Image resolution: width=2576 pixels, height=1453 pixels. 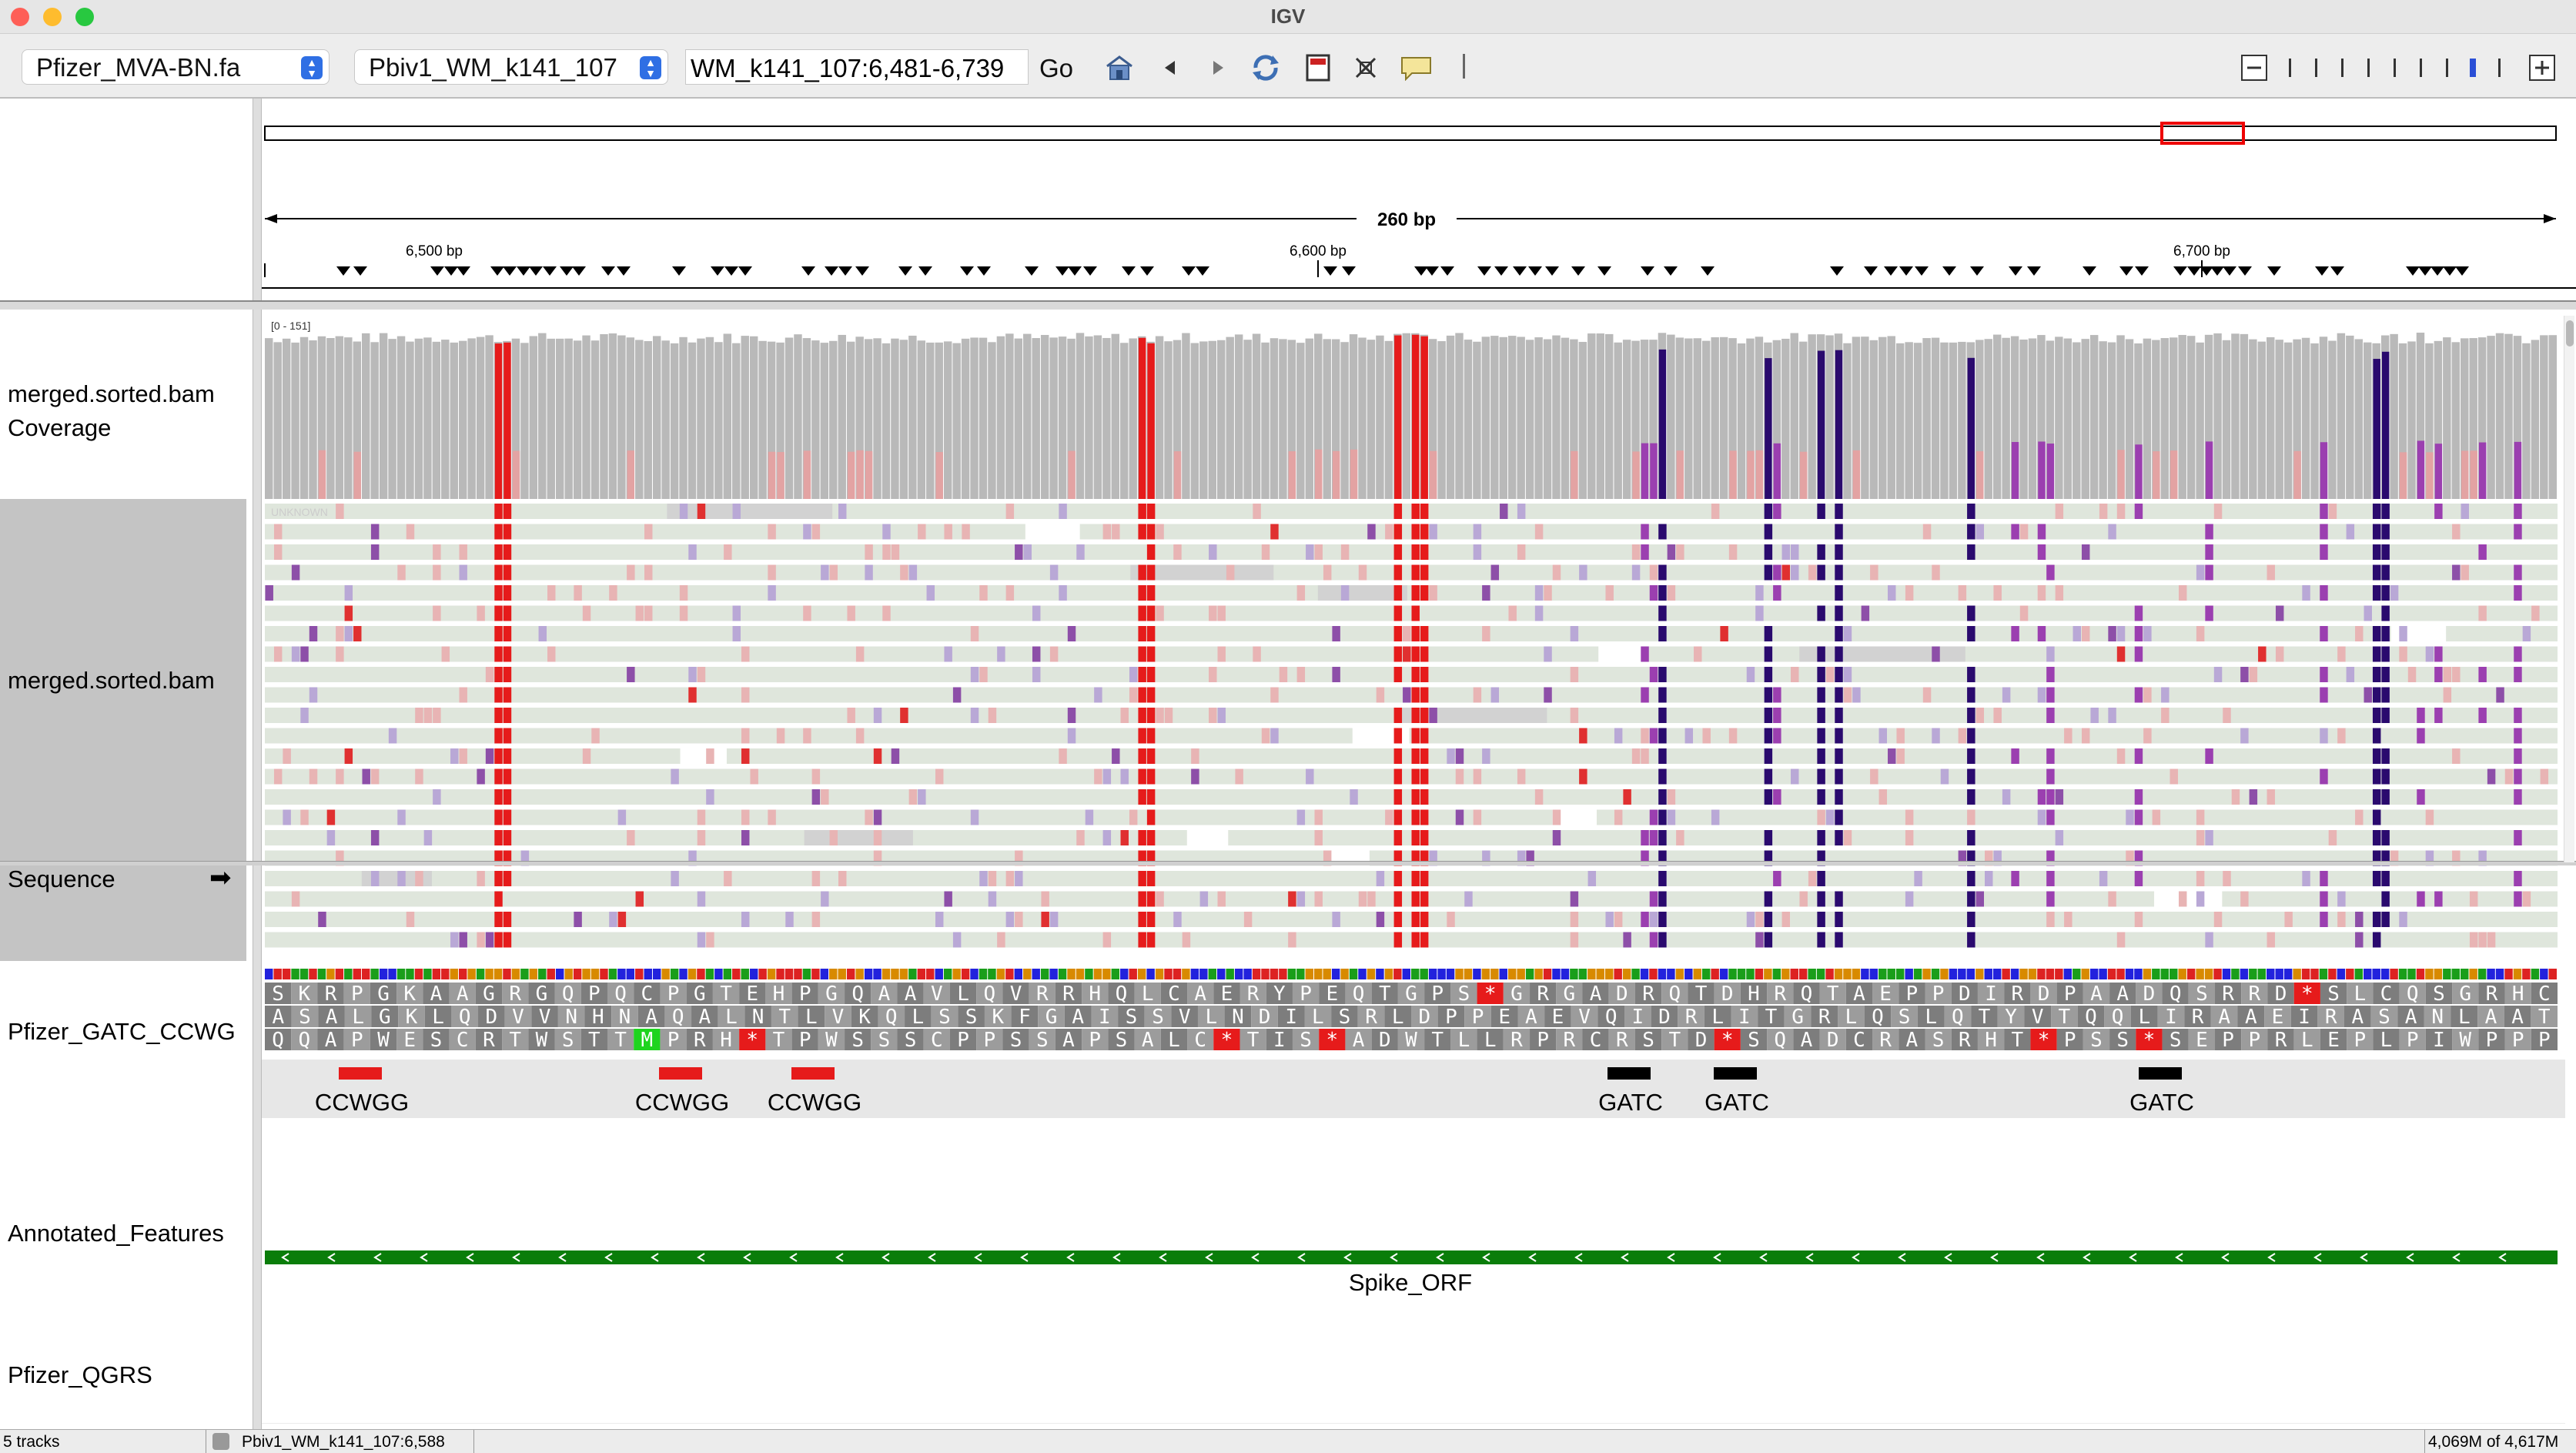 What do you see at coordinates (2254, 68) in the screenshot?
I see `zoom-out-icon` at bounding box center [2254, 68].